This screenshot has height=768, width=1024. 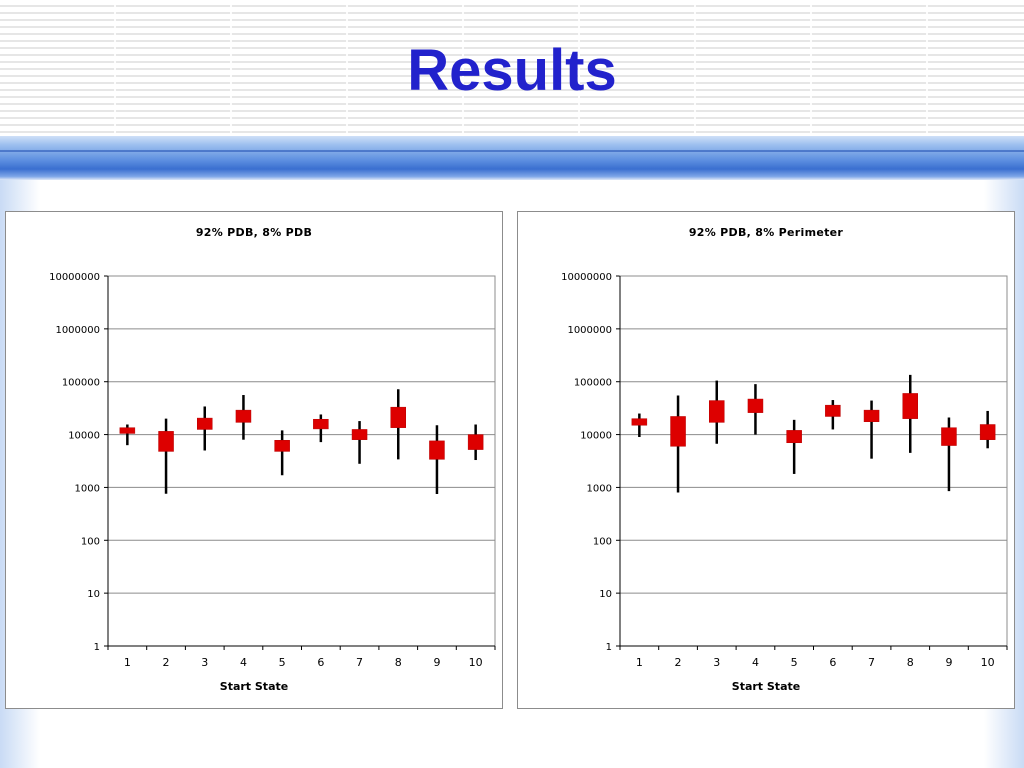 What do you see at coordinates (512, 158) in the screenshot?
I see `slide-title-band` at bounding box center [512, 158].